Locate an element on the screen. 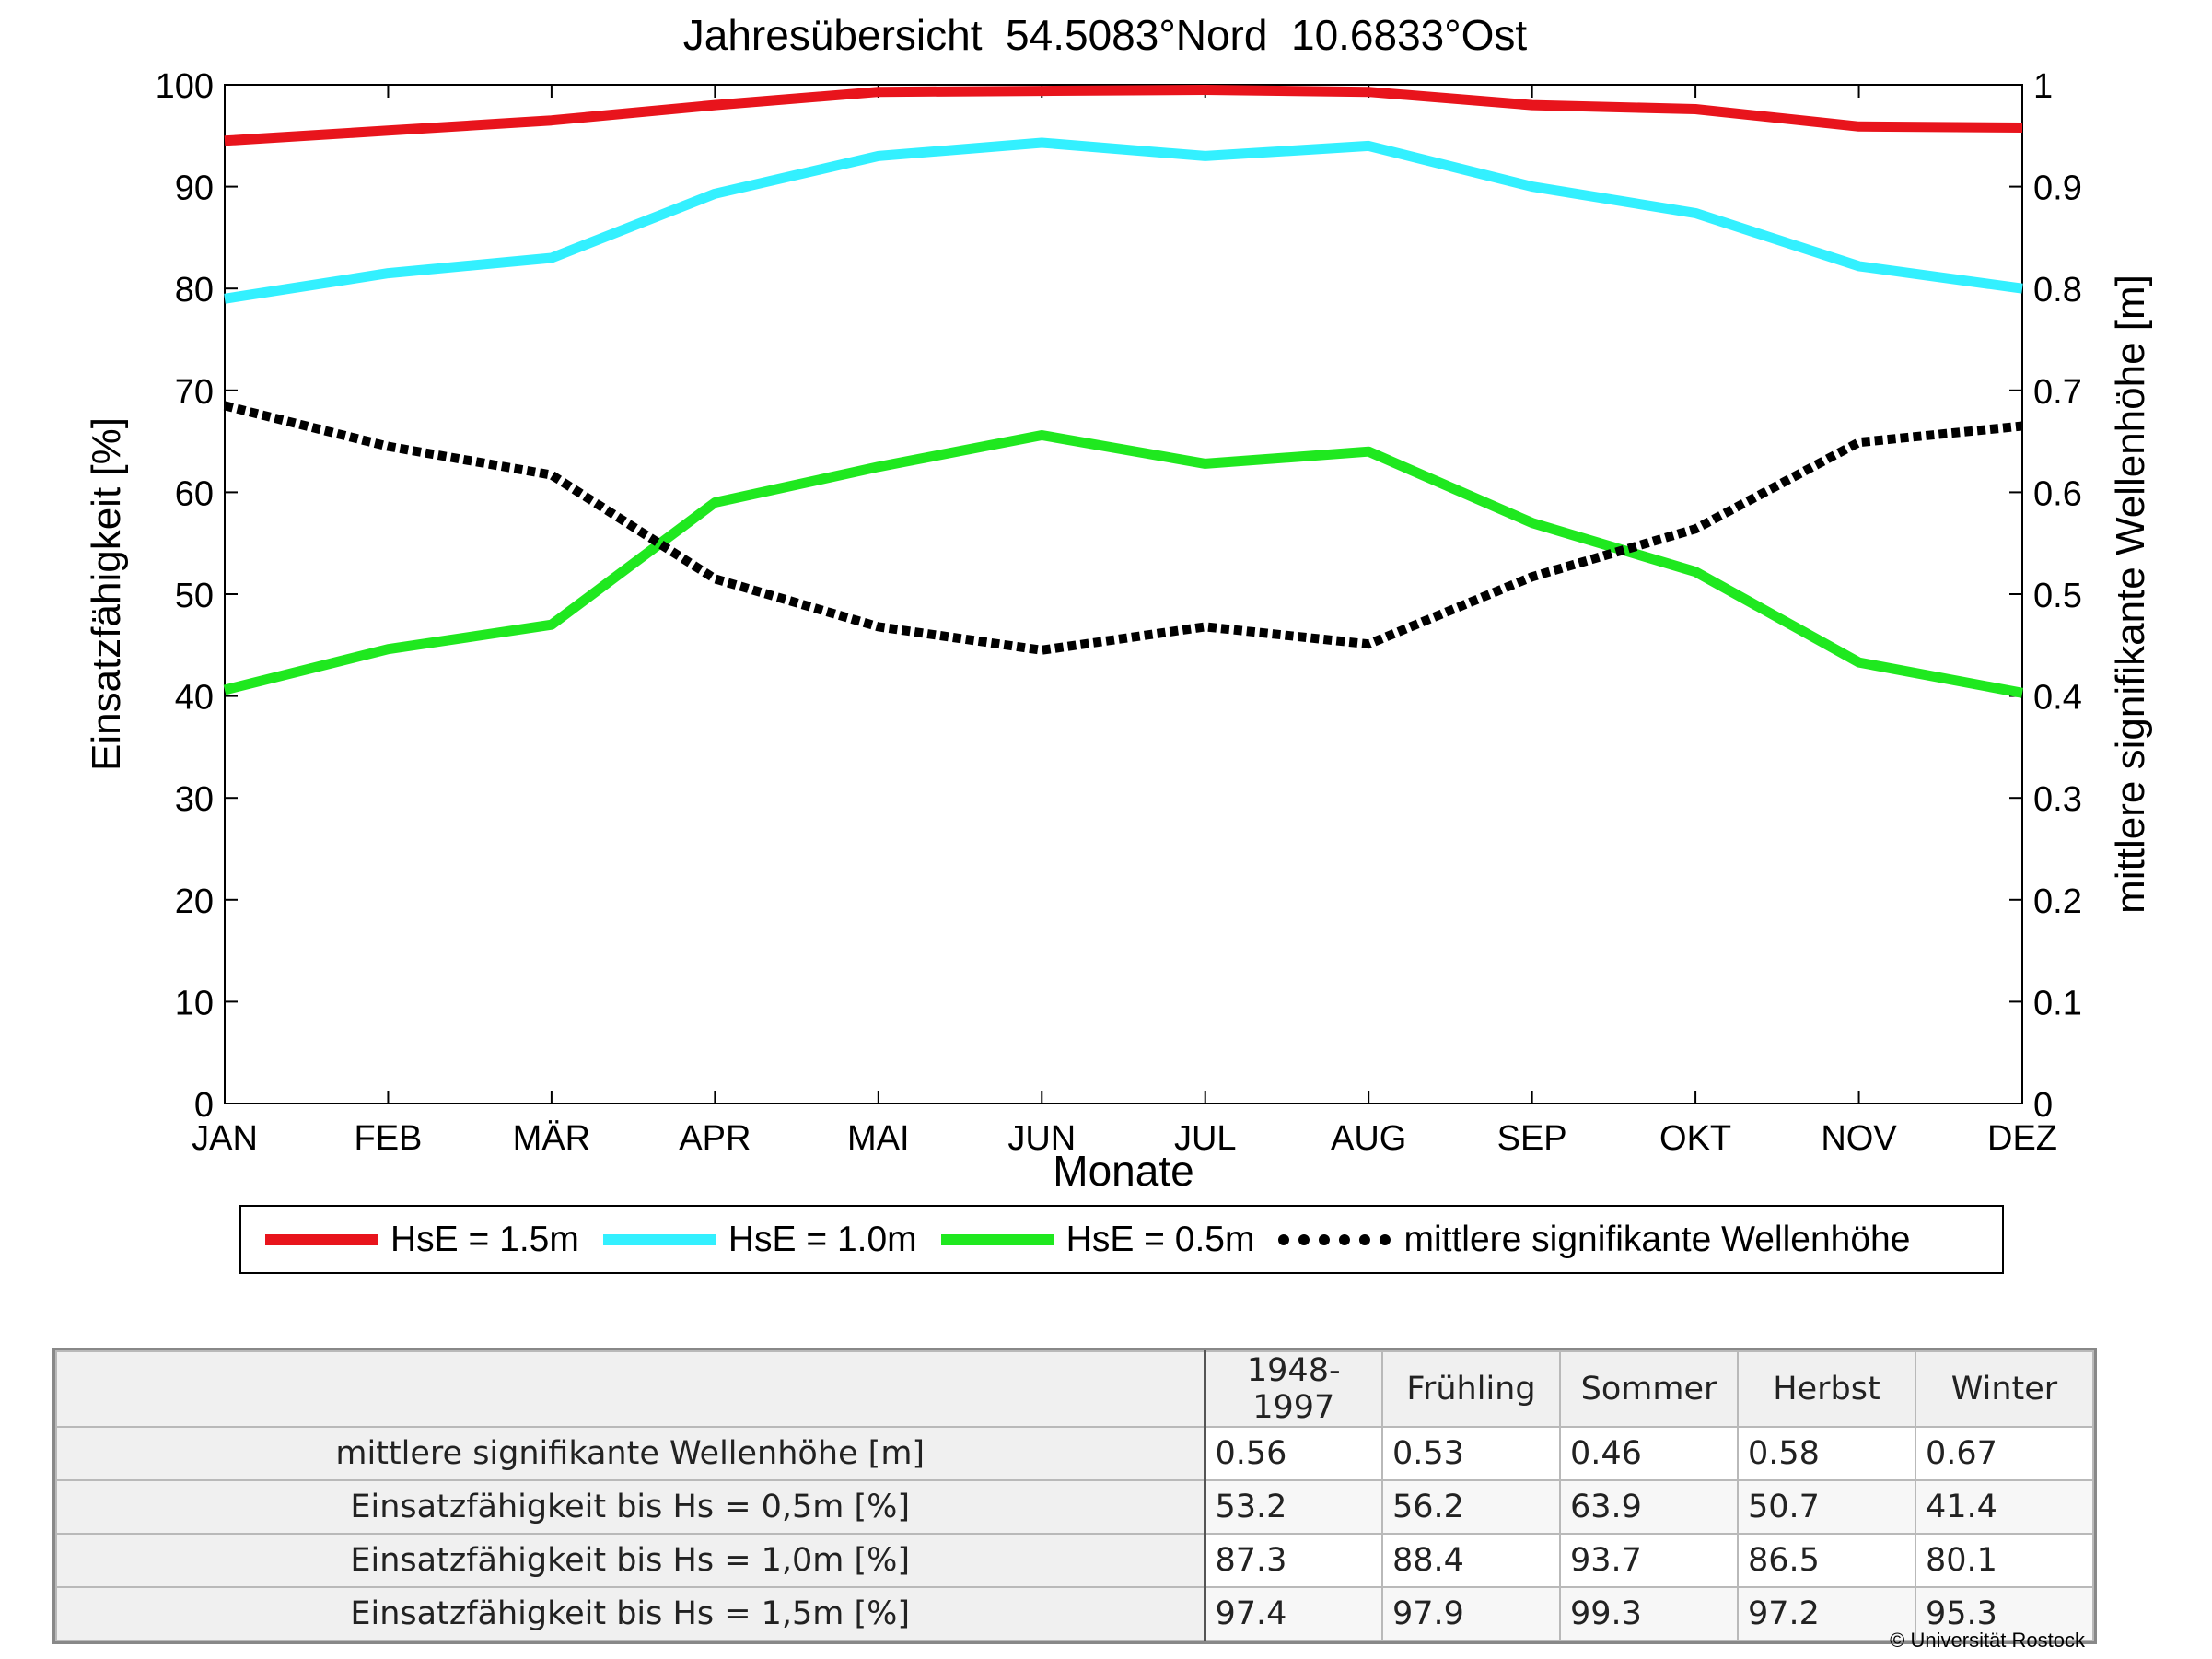  right-tick-label: 1 is located at coordinates (2043, 86).